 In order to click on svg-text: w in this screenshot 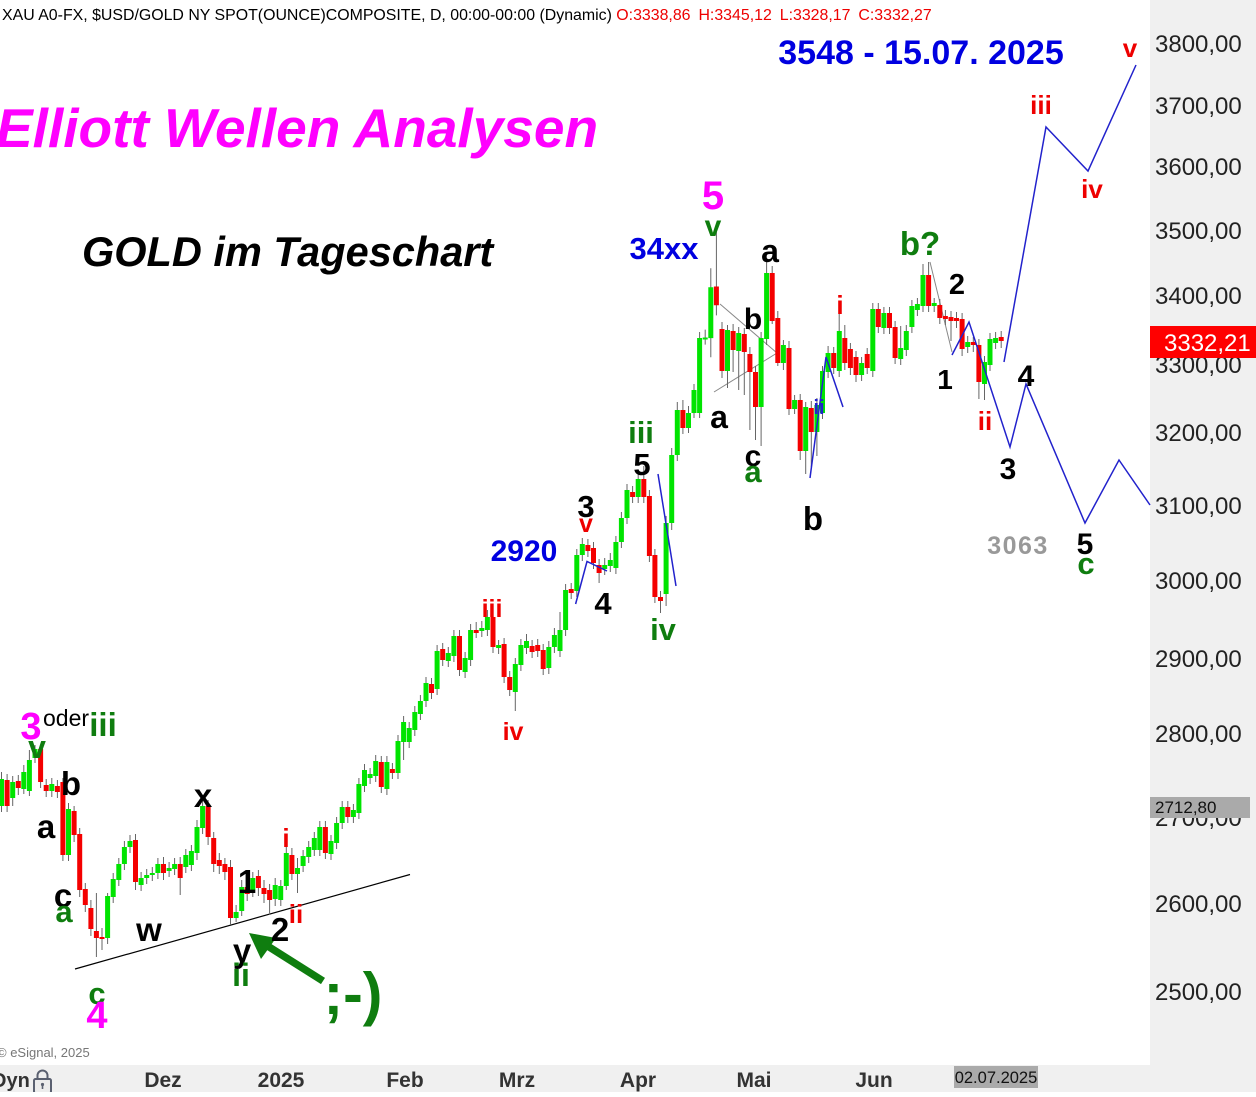, I will do `click(148, 929)`.